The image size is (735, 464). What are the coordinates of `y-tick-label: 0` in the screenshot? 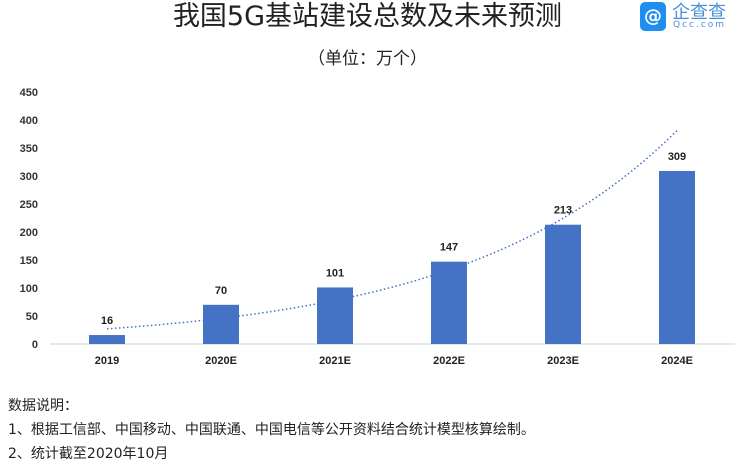 It's located at (35, 345).